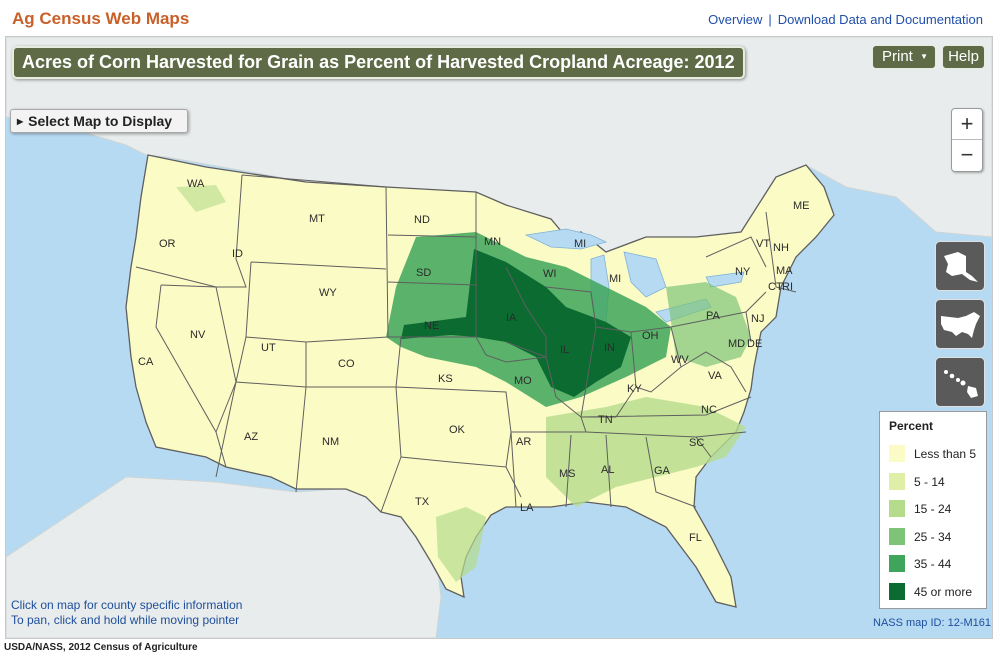  What do you see at coordinates (784, 271) in the screenshot?
I see `state-label: MA` at bounding box center [784, 271].